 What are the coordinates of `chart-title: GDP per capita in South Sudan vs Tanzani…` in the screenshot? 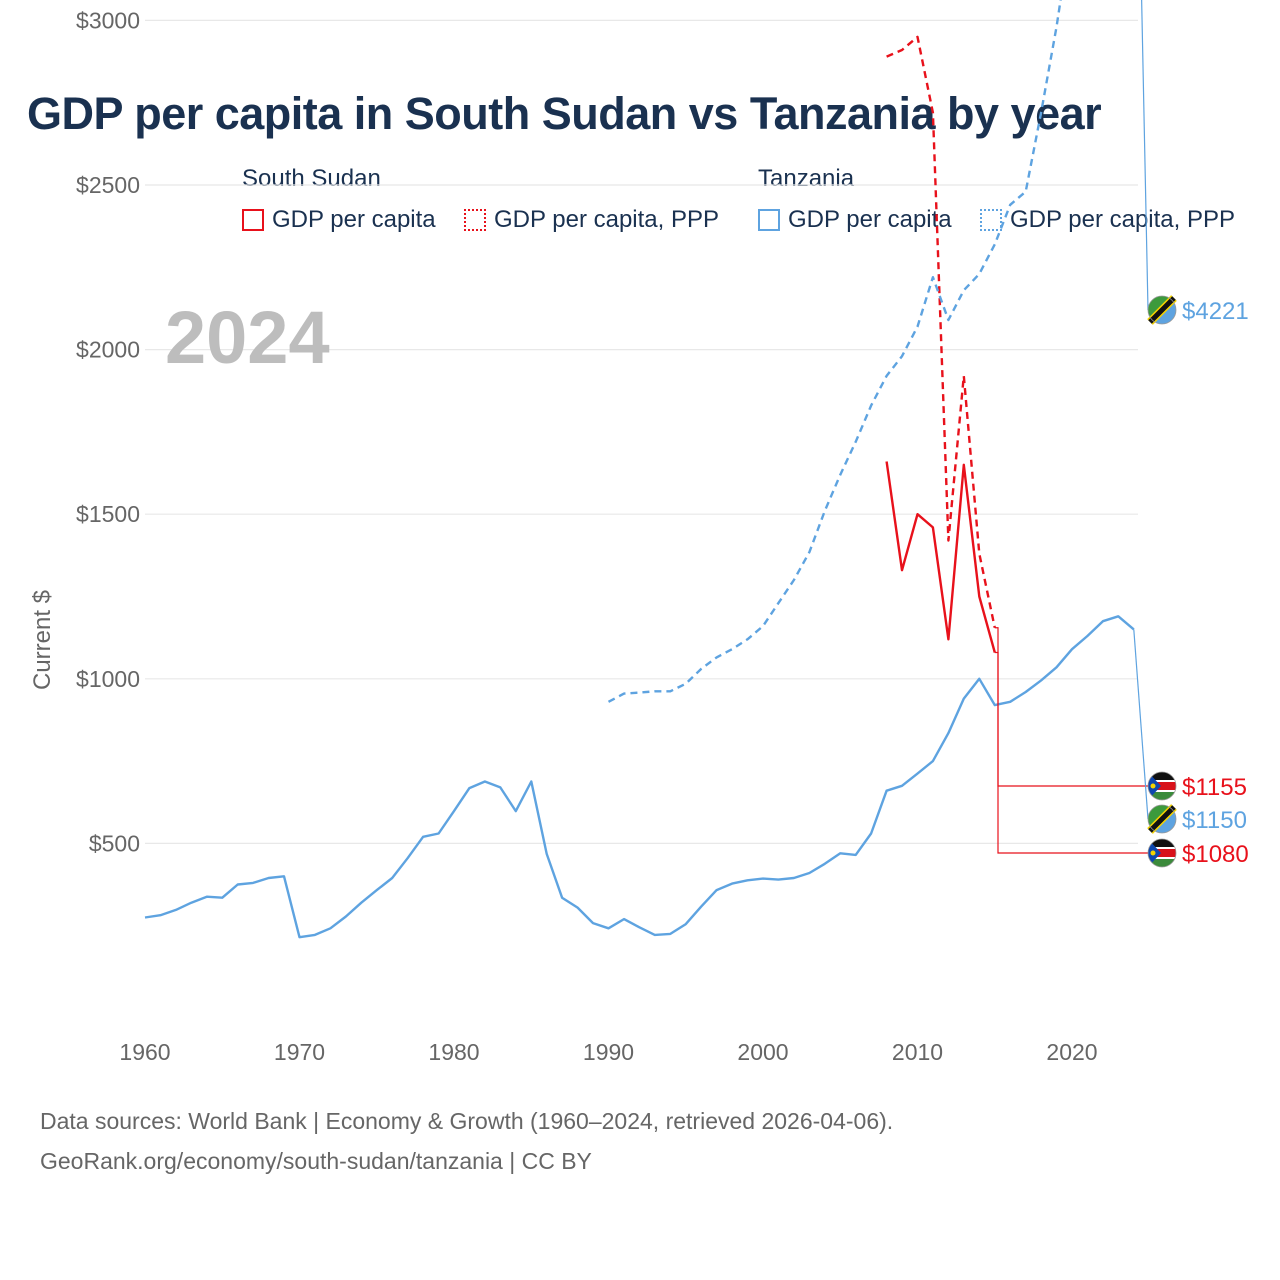 It's located at (564, 113).